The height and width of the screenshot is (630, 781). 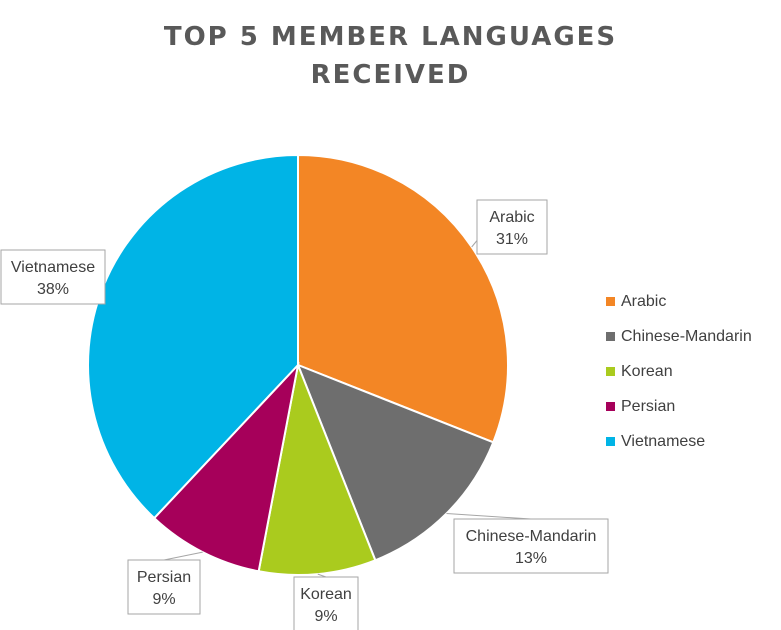 I want to click on data-label-category-chinese-mandarin: Chinese-Mandarin, so click(x=531, y=536).